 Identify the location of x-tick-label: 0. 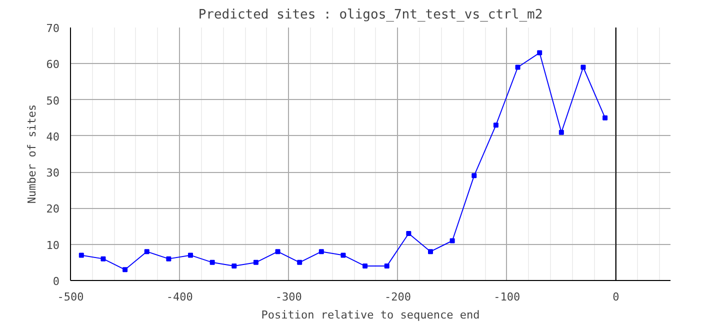
(616, 297).